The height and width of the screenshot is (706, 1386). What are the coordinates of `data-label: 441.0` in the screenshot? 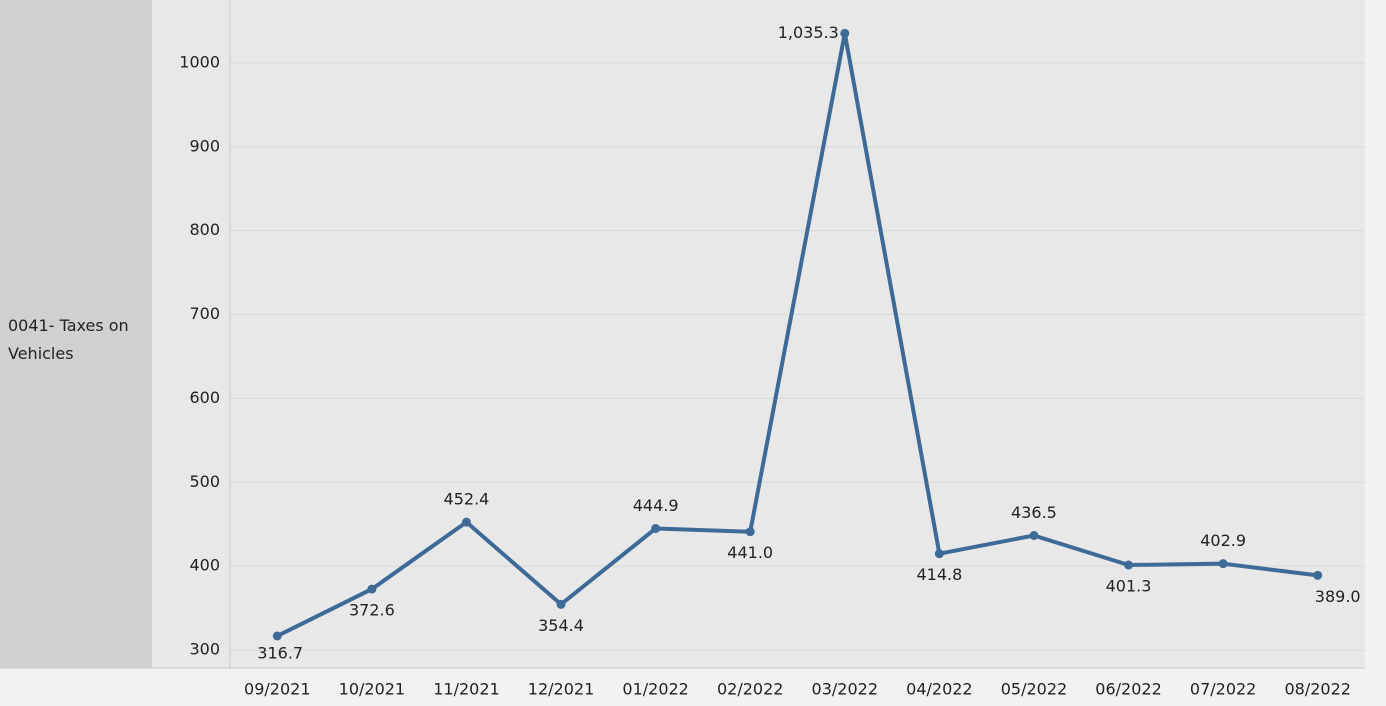 It's located at (750, 552).